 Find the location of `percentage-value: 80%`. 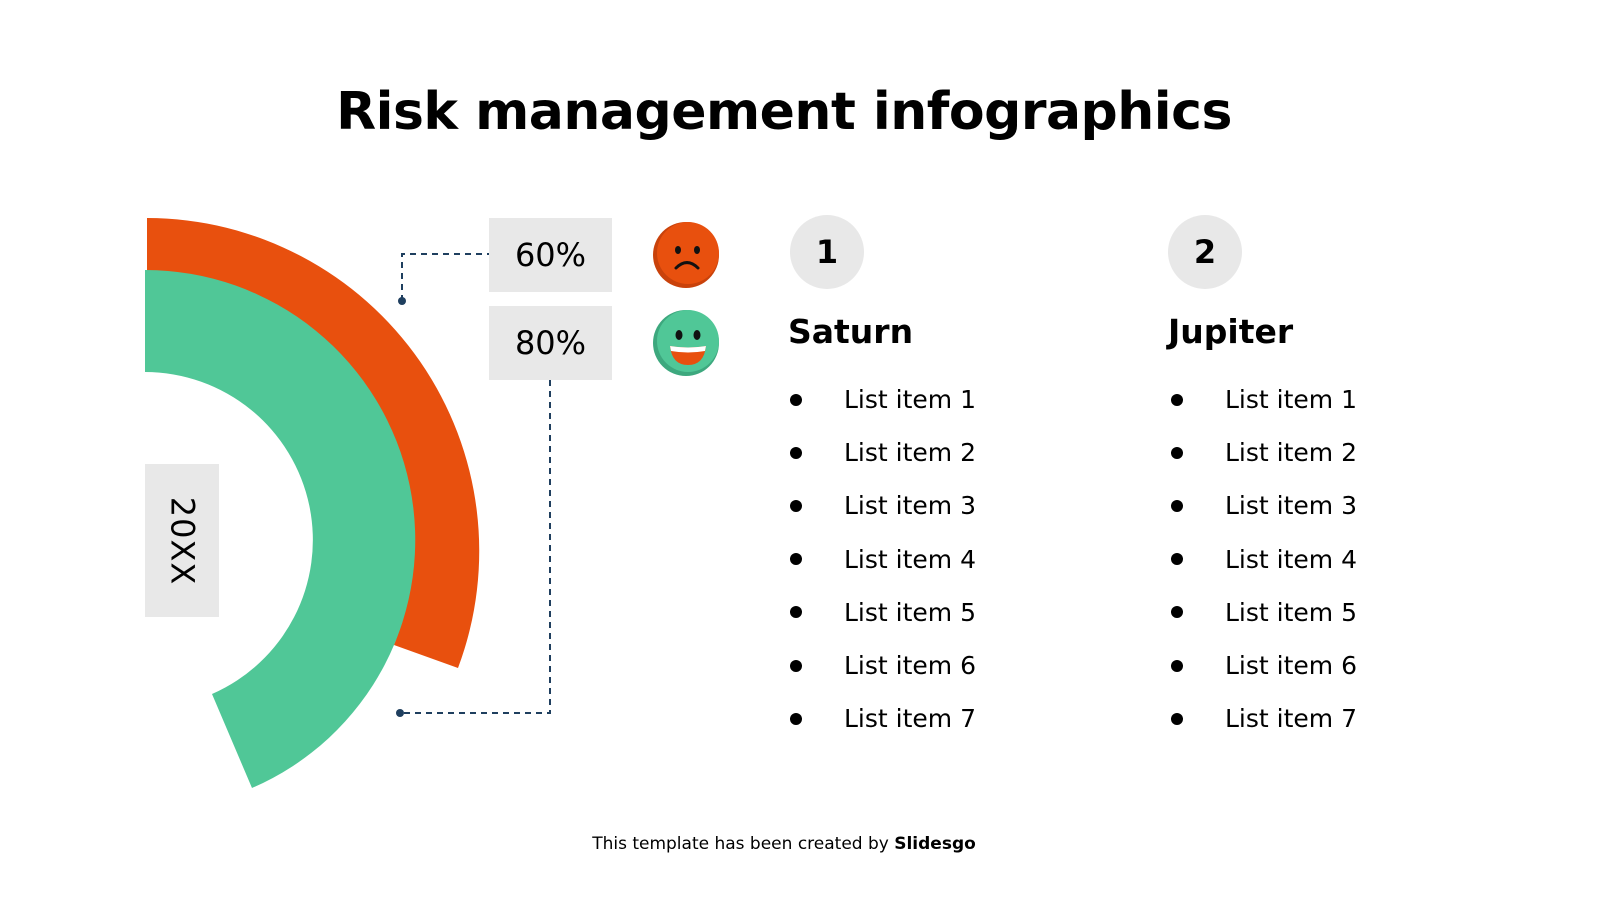

percentage-value: 80% is located at coordinates (550, 343).